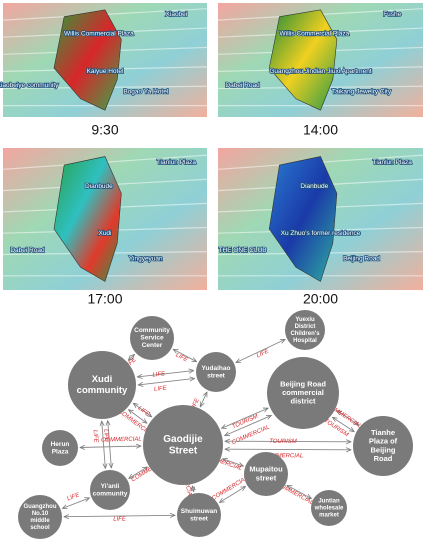 Image resolution: width=426 pixels, height=555 pixels. What do you see at coordinates (29, 85) in the screenshot?
I see `map-label: Xiaobeiye community` at bounding box center [29, 85].